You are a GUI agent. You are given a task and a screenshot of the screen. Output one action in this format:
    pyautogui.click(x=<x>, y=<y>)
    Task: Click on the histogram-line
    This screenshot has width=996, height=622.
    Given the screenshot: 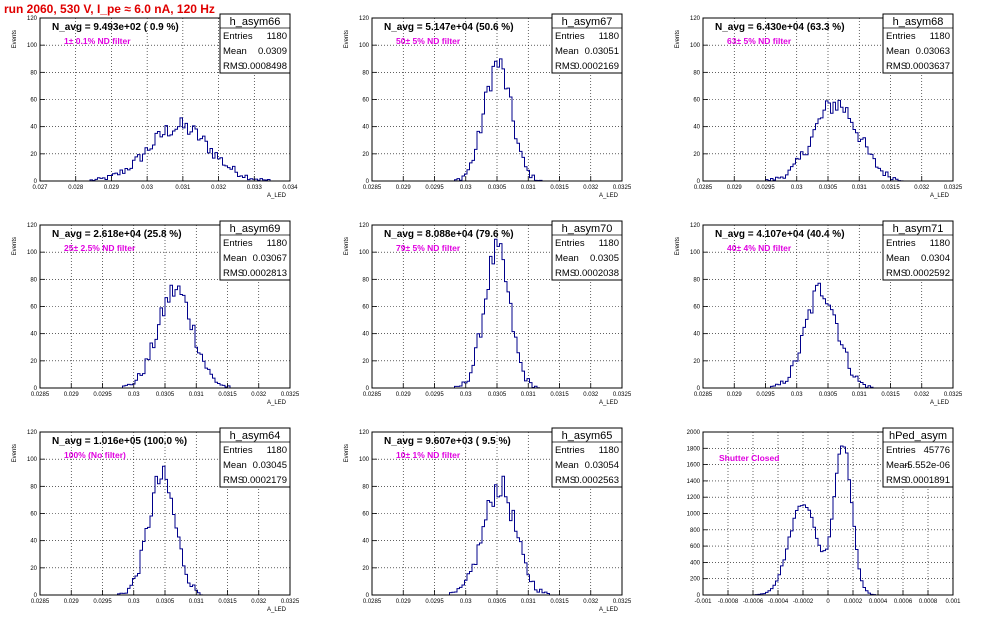 What is the action you would take?
    pyautogui.click(x=165, y=149)
    